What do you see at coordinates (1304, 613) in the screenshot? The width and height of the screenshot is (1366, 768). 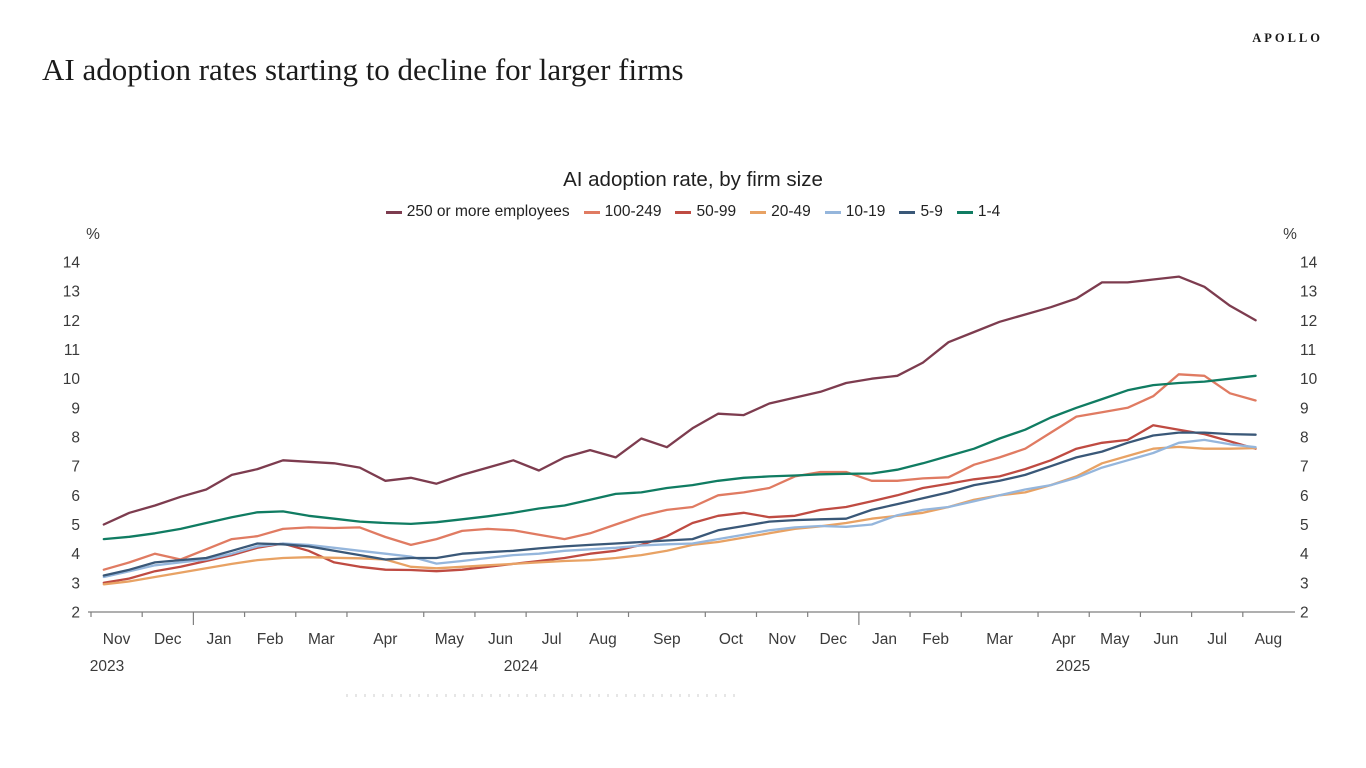 I see `y-axis-label-right: 2` at bounding box center [1304, 613].